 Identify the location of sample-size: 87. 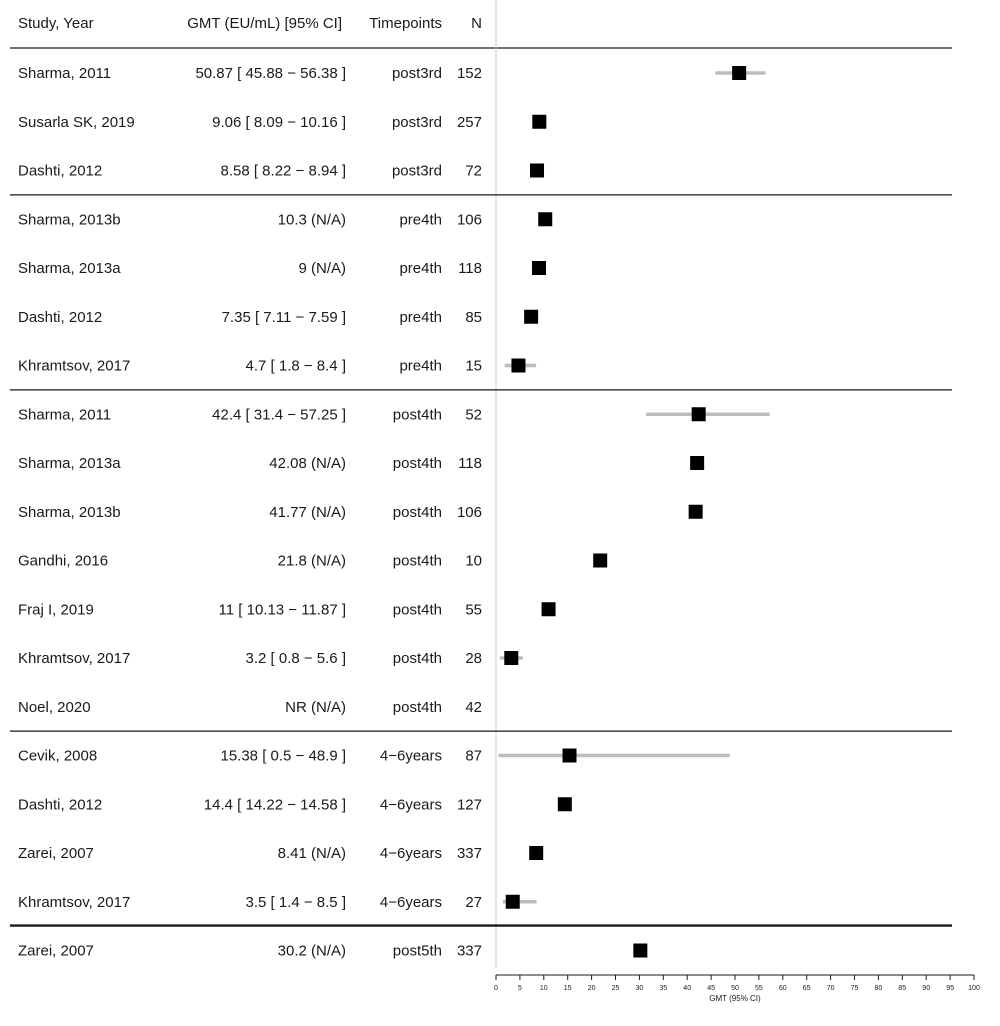
(473, 756).